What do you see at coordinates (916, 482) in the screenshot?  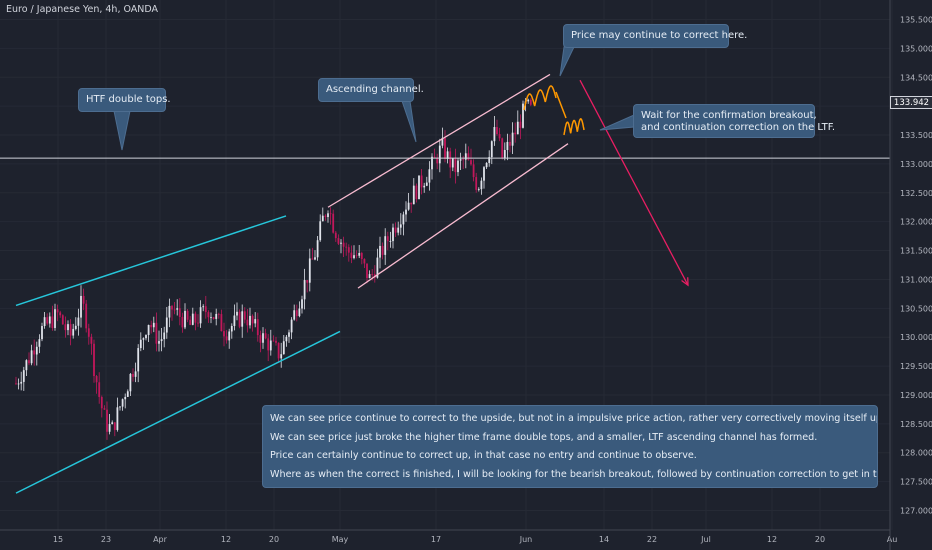 I see `y-tick-label: 127.500` at bounding box center [916, 482].